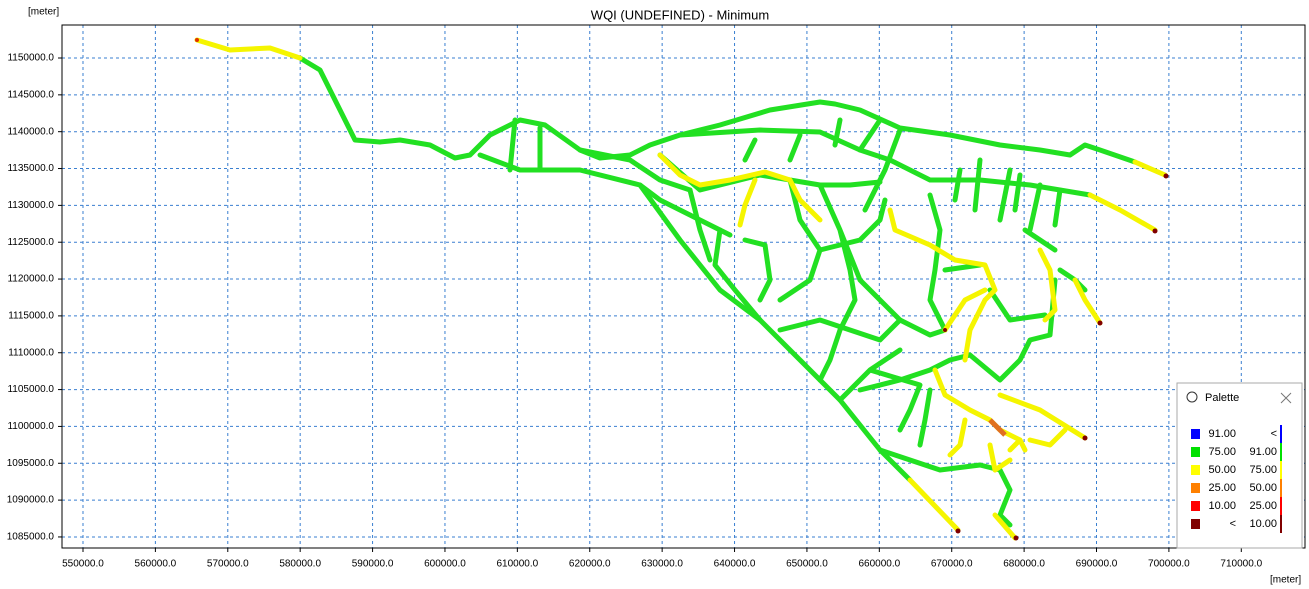 The width and height of the screenshot is (1309, 589). I want to click on palette-title: Palette, so click(1222, 398).